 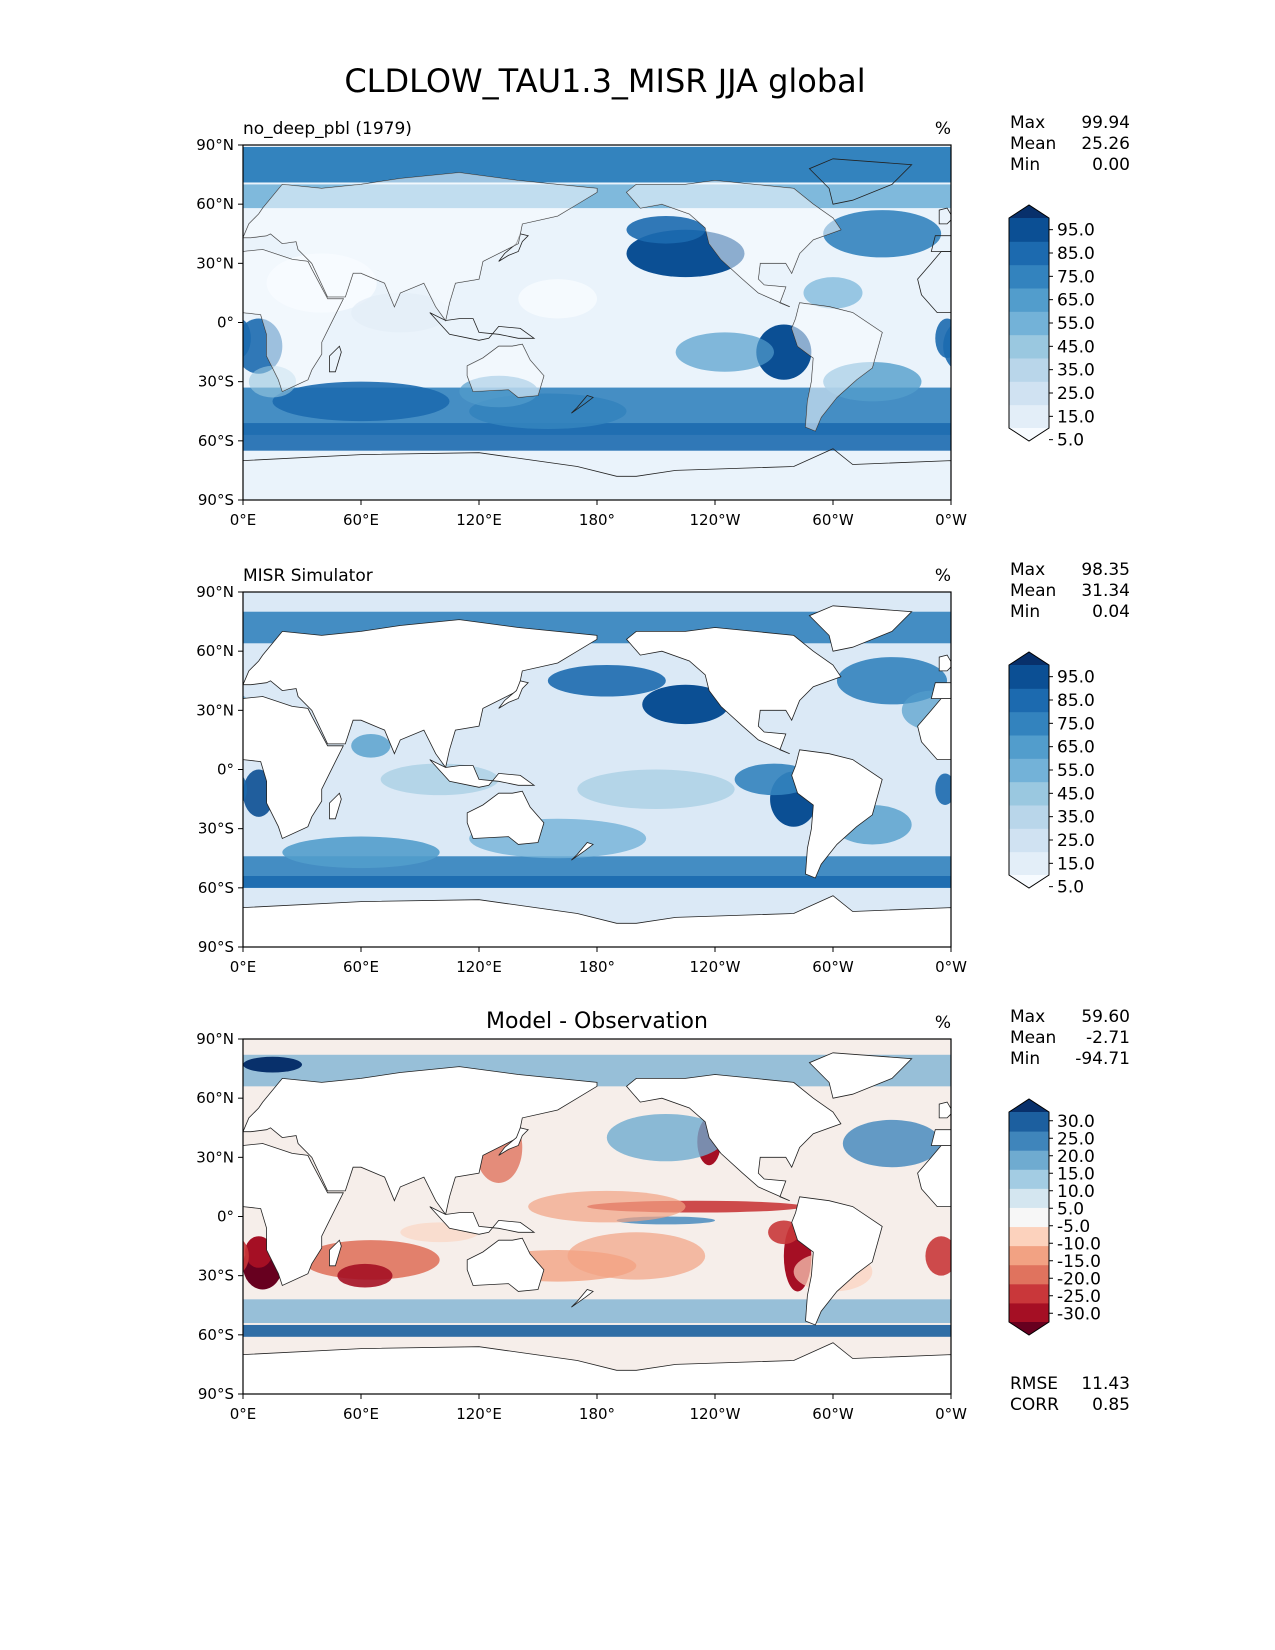 I want to click on colorbar-tick-label: 10.0, so click(x=1076, y=1192).